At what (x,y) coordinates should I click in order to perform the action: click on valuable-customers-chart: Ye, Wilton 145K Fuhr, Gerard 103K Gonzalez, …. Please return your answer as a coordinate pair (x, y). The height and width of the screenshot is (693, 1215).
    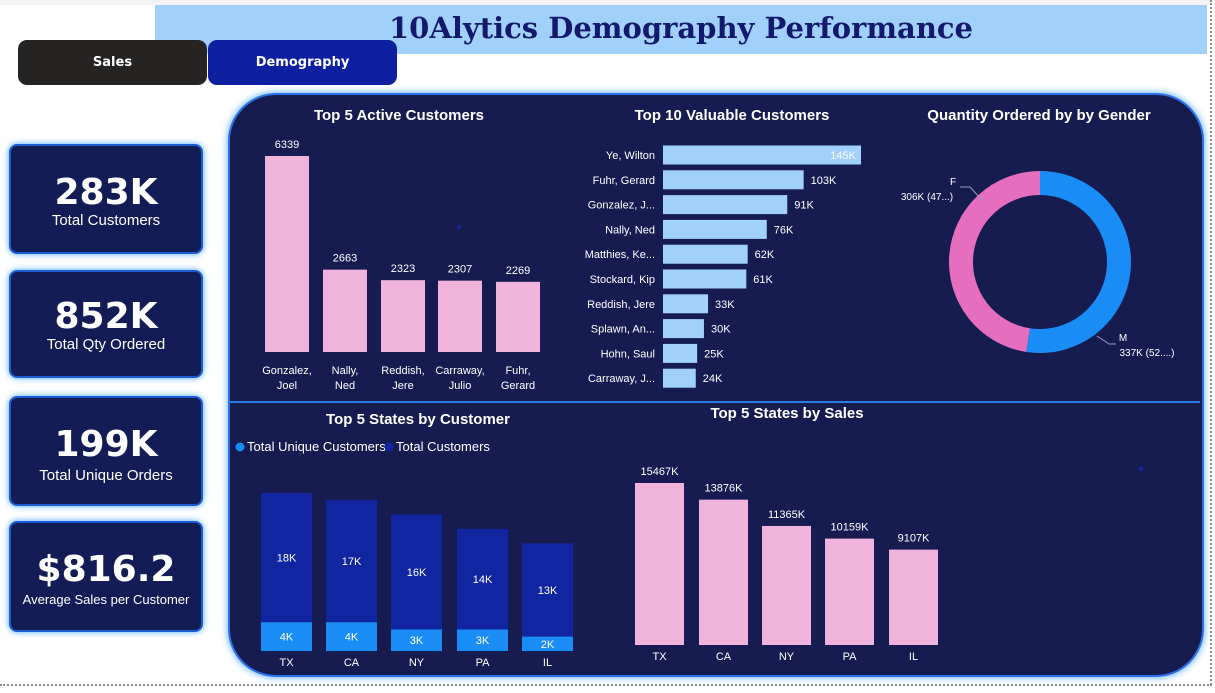
    Looking at the image, I should click on (723, 266).